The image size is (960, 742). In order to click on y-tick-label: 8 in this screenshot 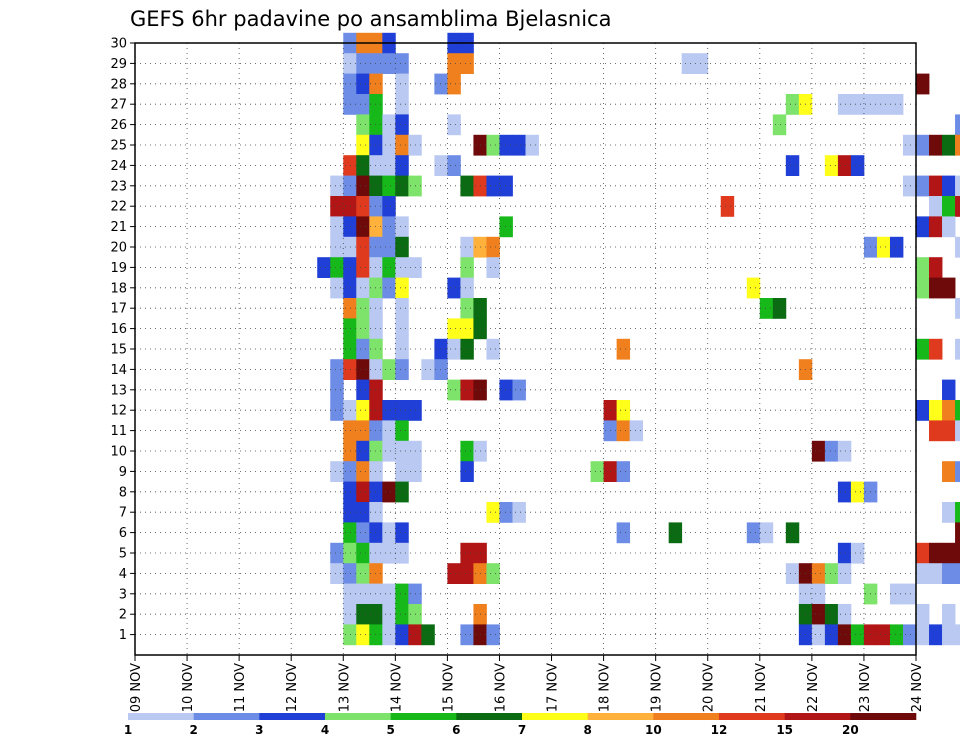, I will do `click(123, 492)`.